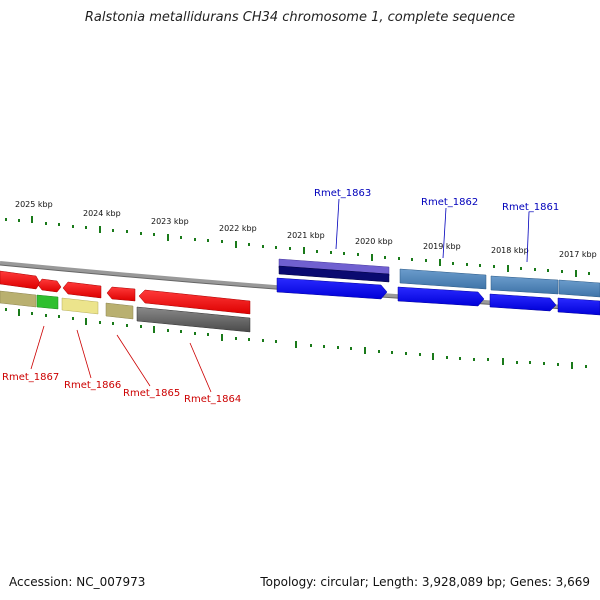  What do you see at coordinates (342, 193) in the screenshot?
I see `gene-label-rmet-1863: Rmet_1863` at bounding box center [342, 193].